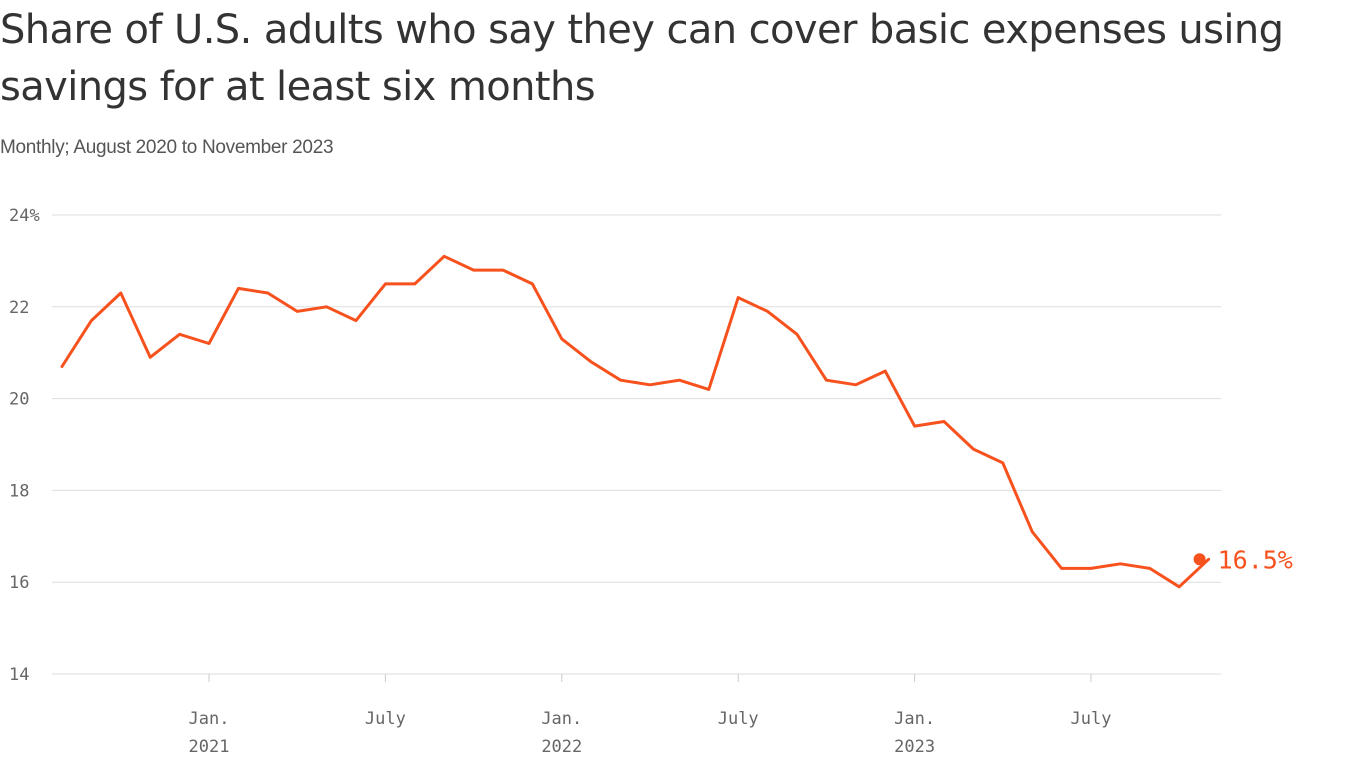 The image size is (1366, 768). I want to click on chart-subtitle: Monthly; August 2020 to November 2023, so click(167, 147).